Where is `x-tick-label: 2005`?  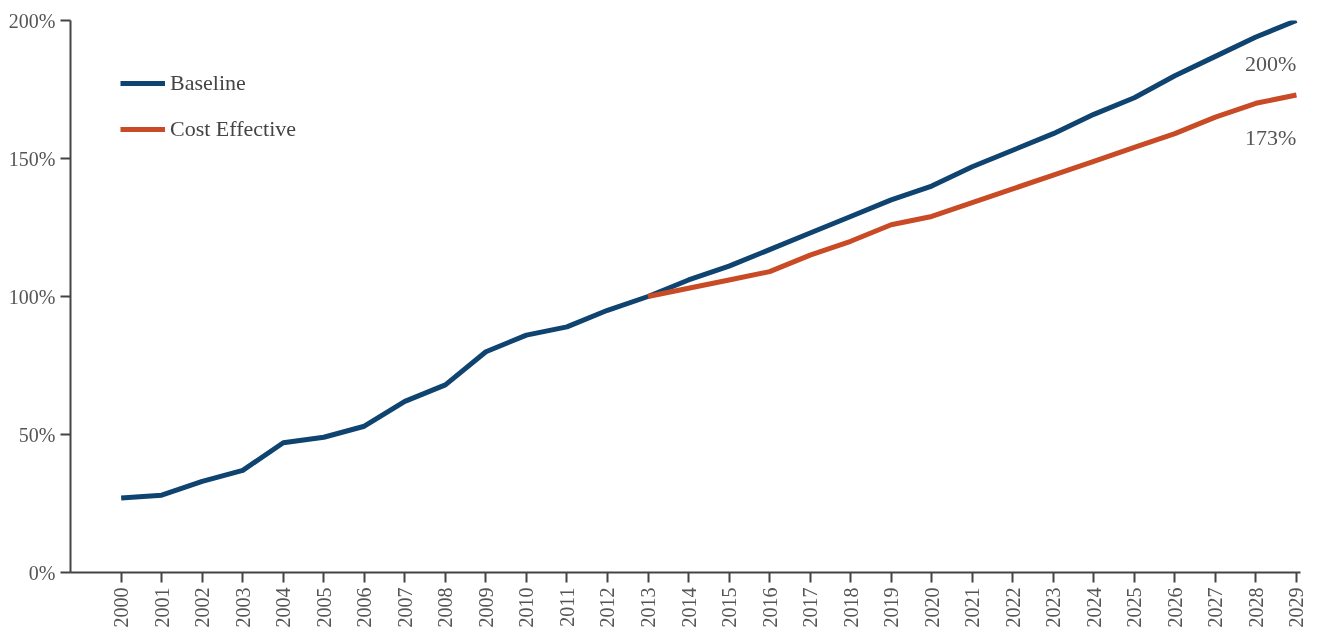
x-tick-label: 2005 is located at coordinates (323, 607).